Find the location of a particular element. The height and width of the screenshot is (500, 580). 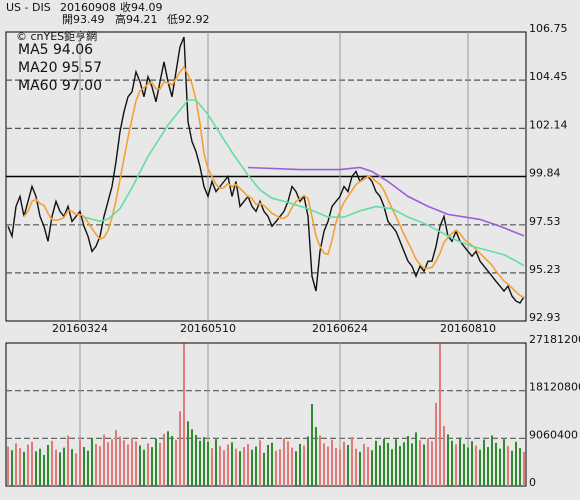

watermark: © cnYES鉅亨網 is located at coordinates (56, 36).